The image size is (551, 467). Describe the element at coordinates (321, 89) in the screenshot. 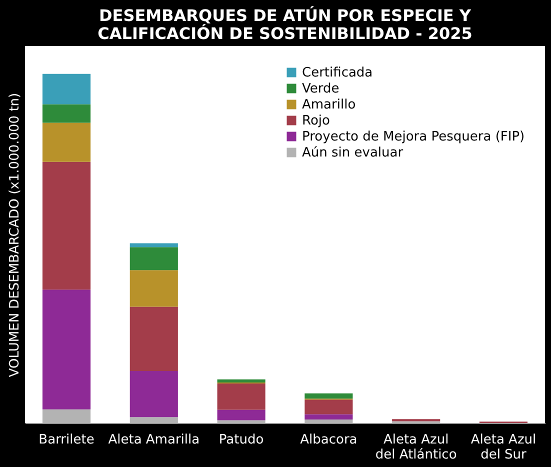

I see `legend-label: Verde` at that location.